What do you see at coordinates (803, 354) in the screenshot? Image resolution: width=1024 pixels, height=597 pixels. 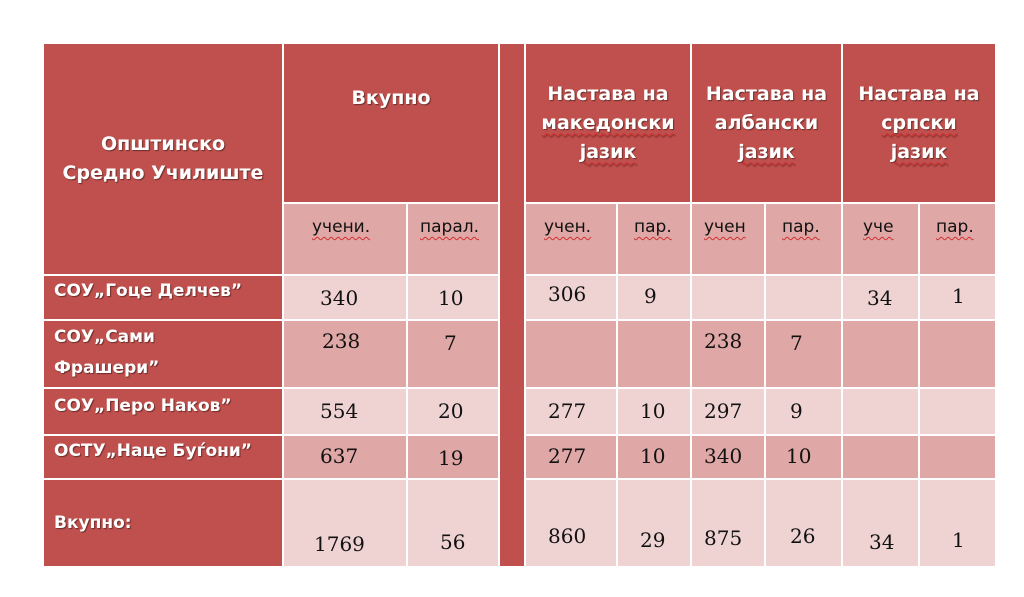 I see `row-2-al-classes: 7` at bounding box center [803, 354].